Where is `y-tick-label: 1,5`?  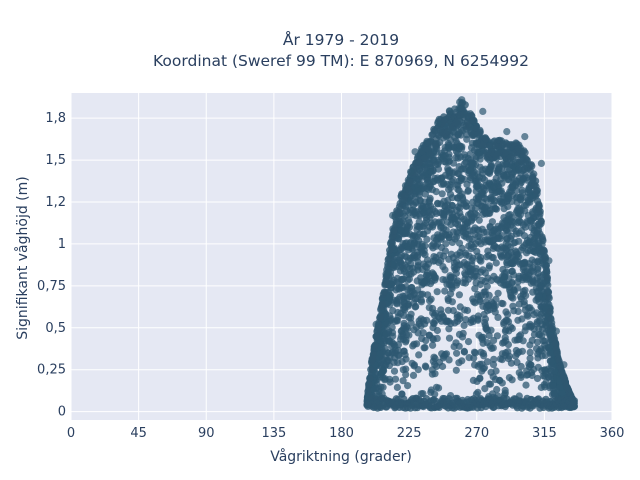
y-tick-label: 1,5 is located at coordinates (55, 160).